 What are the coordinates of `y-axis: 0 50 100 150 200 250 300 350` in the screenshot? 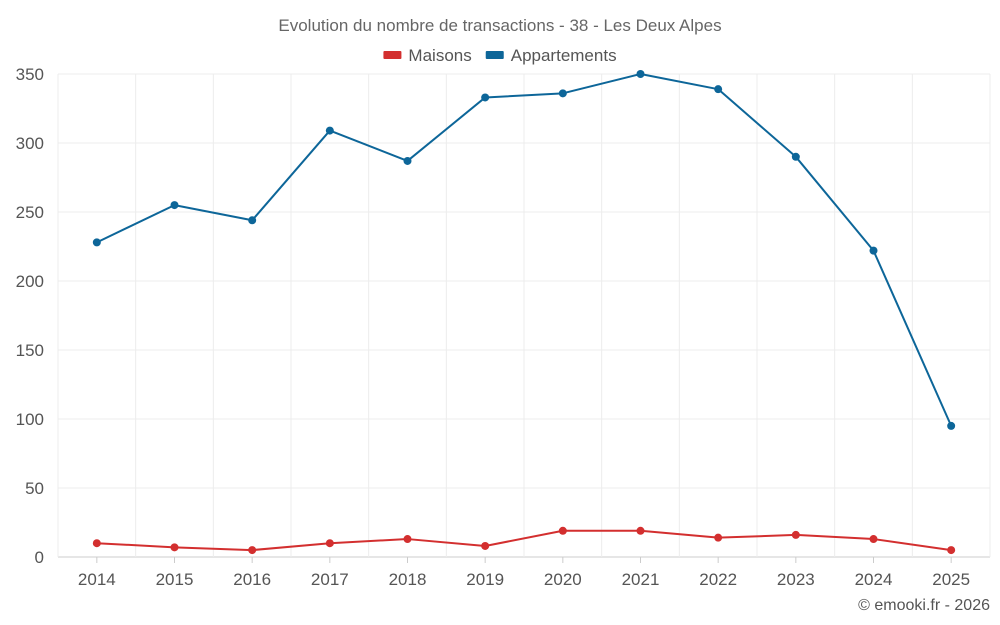 It's located at (30, 316).